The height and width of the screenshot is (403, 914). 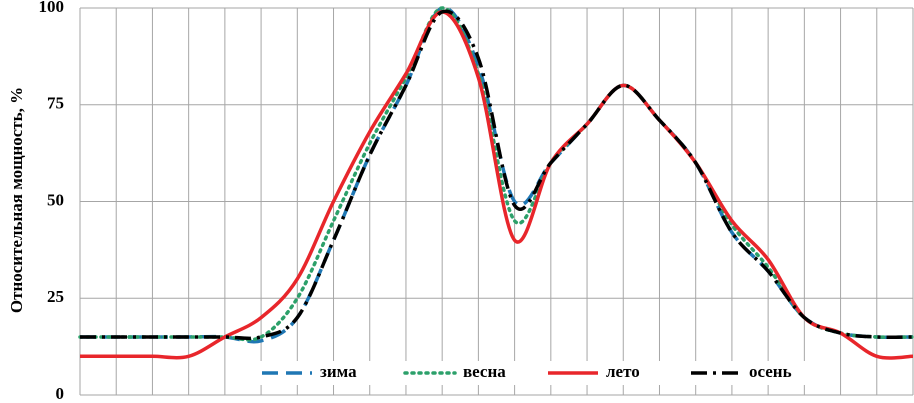 What do you see at coordinates (52, 8) in the screenshot?
I see `y-tick-label: 100` at bounding box center [52, 8].